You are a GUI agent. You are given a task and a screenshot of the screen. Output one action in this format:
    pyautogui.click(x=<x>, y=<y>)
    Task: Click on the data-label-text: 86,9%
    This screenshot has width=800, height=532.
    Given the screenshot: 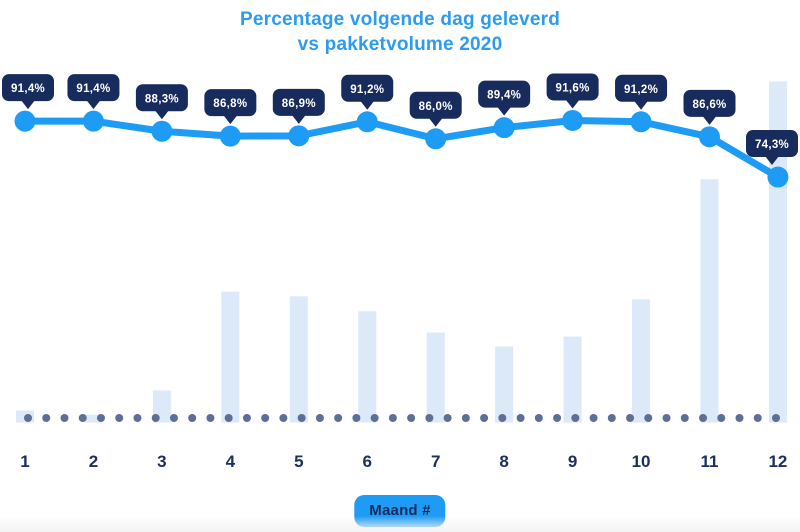 What is the action you would take?
    pyautogui.click(x=299, y=104)
    